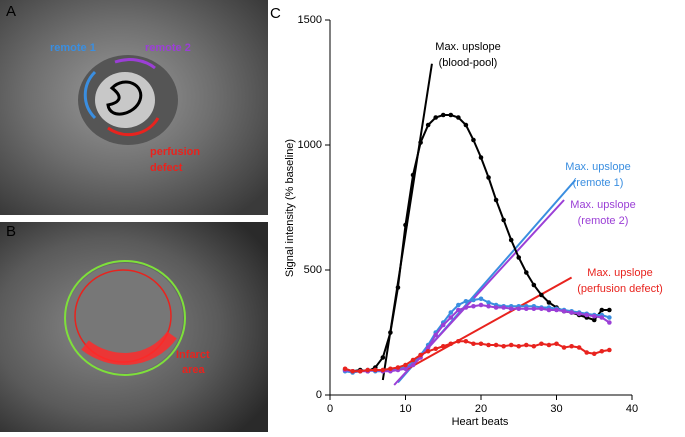 This screenshot has width=685, height=437. I want to click on upslope-label: (remote 1), so click(598, 183).